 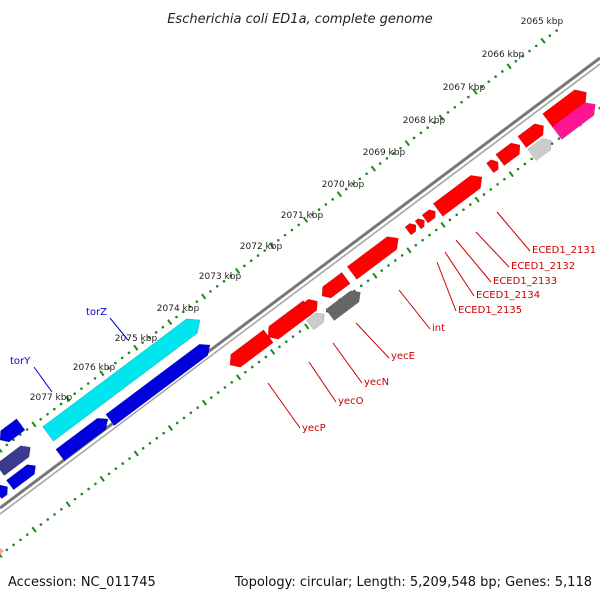 I want to click on kbp-tick-label: 2070 kbp, so click(x=343, y=185).